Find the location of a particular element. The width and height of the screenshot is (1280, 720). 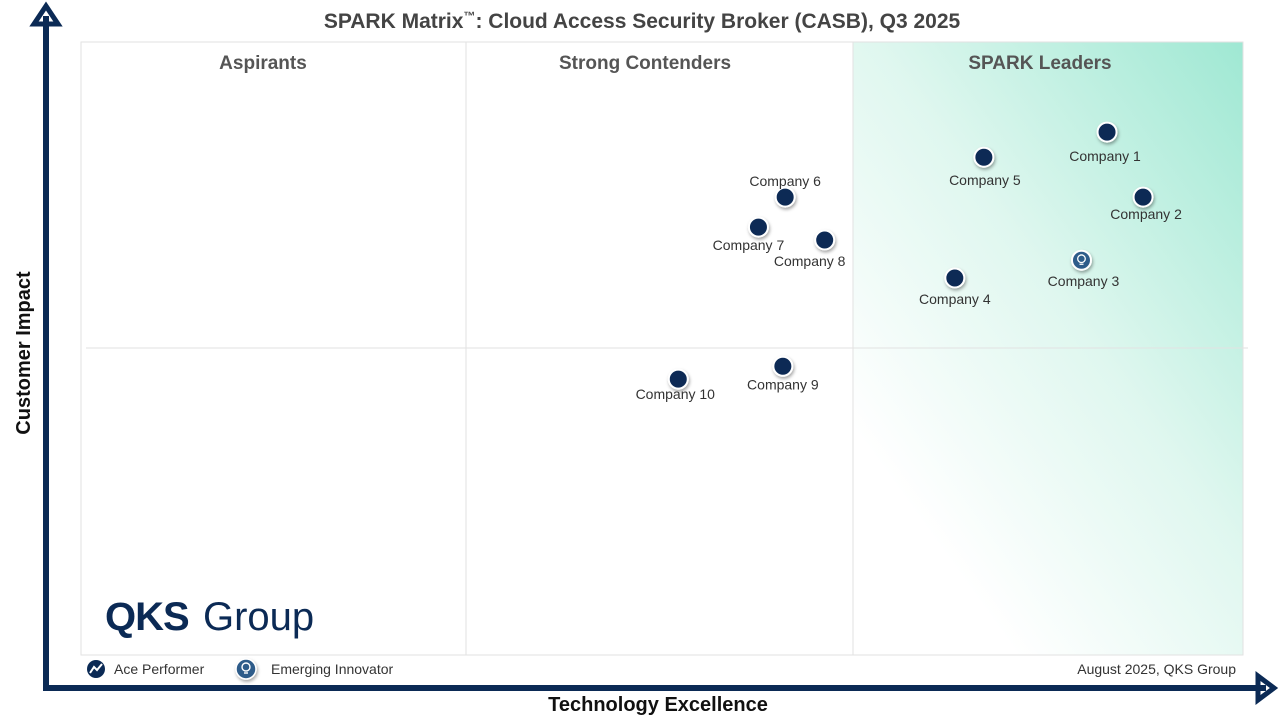

data-point: Company 9 is located at coordinates (783, 373).